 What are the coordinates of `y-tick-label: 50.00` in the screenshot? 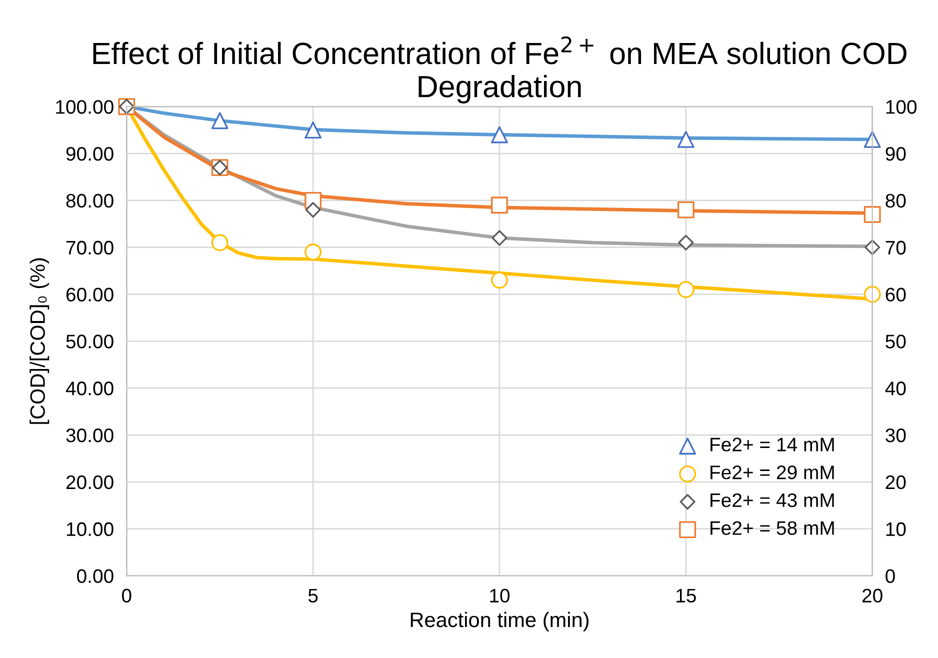 It's located at (90, 341).